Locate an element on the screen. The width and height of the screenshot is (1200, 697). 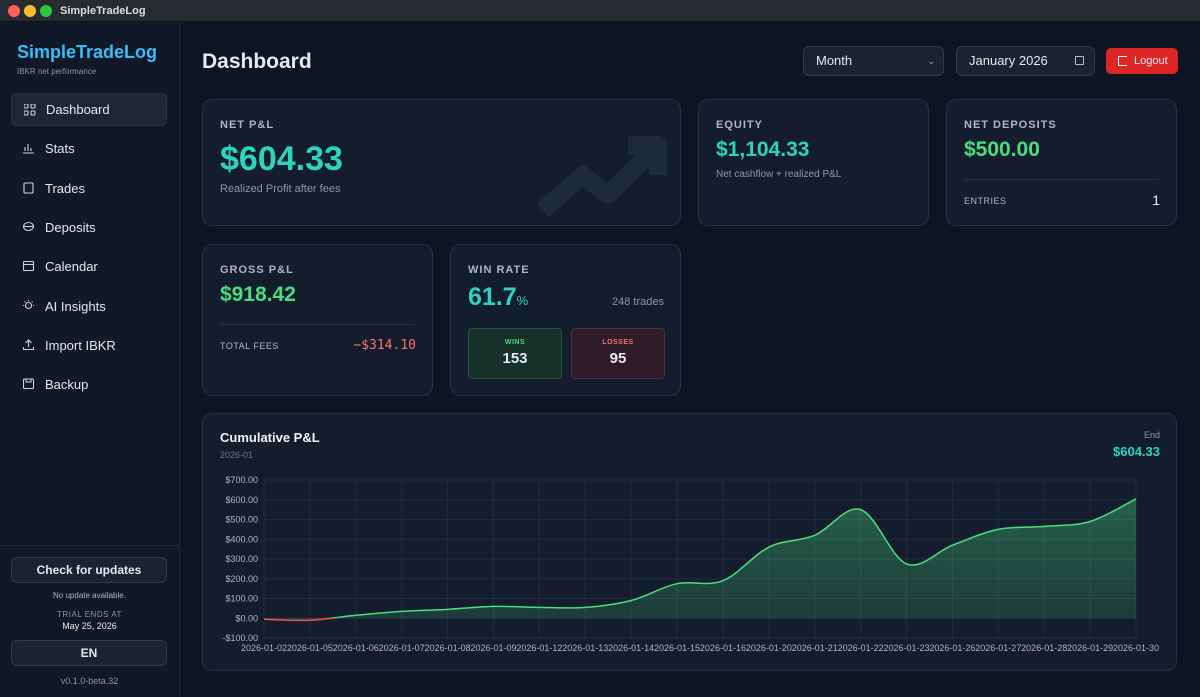
fees-value: −$314.10 is located at coordinates (384, 345).